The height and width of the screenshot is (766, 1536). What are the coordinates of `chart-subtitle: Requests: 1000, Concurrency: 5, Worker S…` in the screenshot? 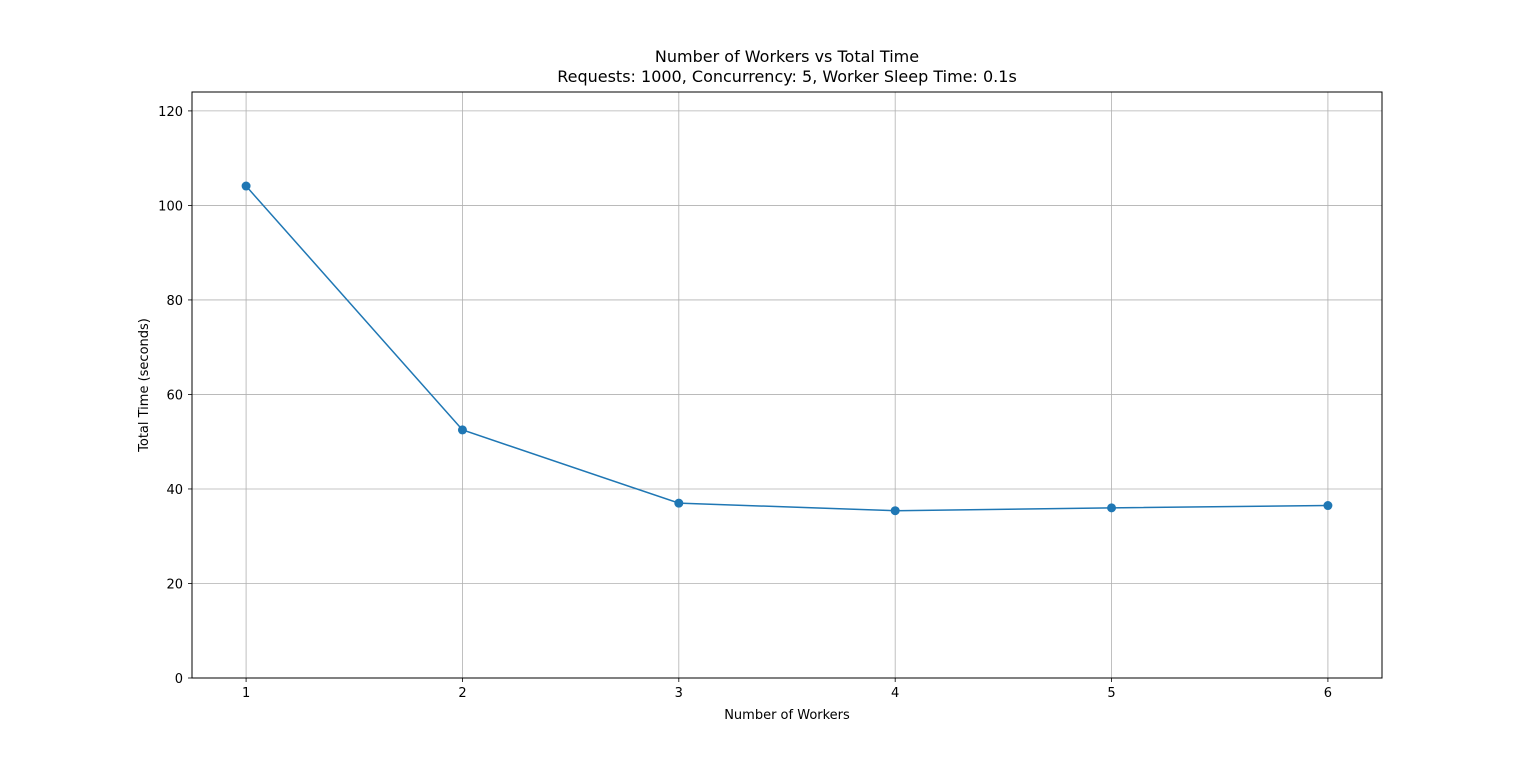 It's located at (787, 76).